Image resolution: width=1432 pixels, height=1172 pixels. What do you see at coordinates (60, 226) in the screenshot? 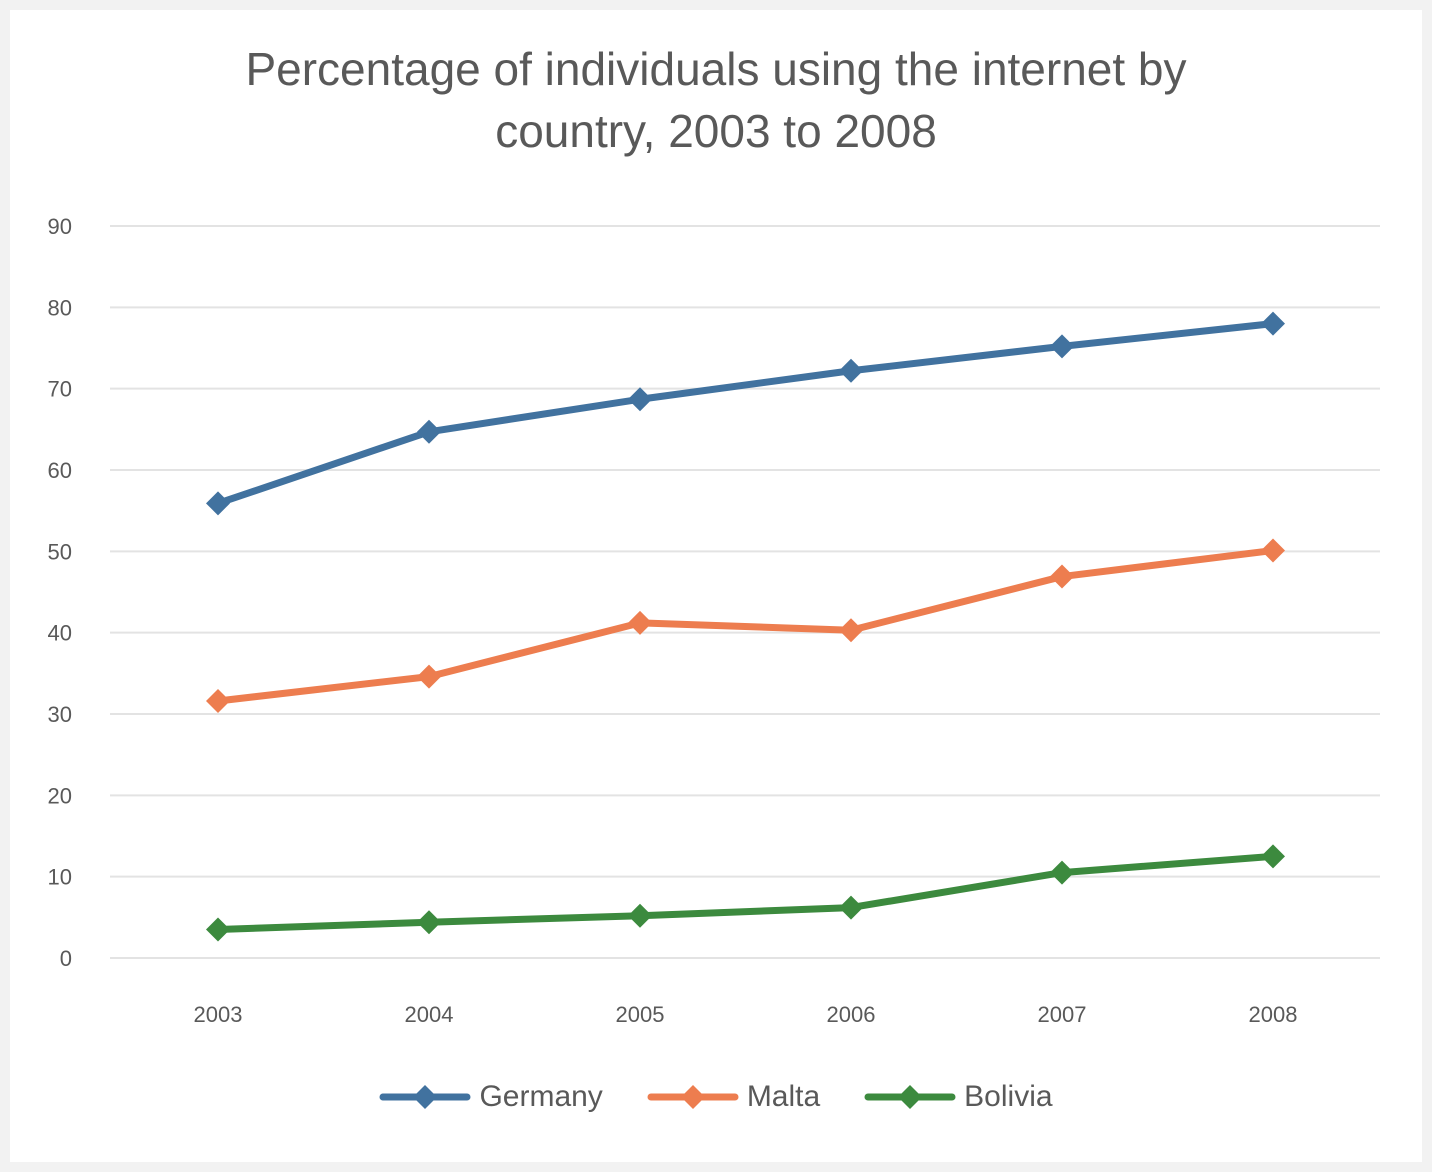
I see `y-tick-label: 90` at bounding box center [60, 226].